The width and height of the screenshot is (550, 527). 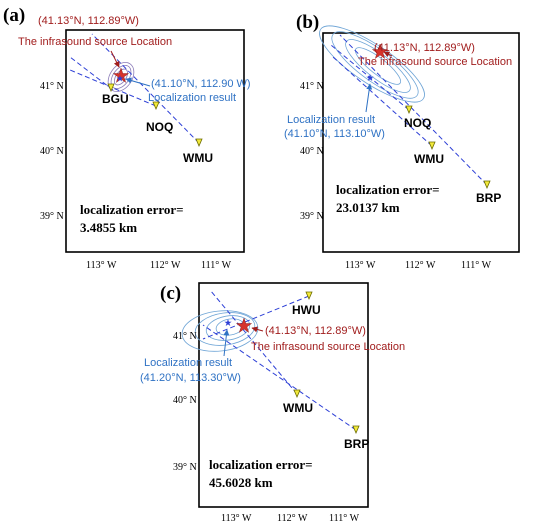 I want to click on panel-c-map-frame, so click(x=283, y=395).